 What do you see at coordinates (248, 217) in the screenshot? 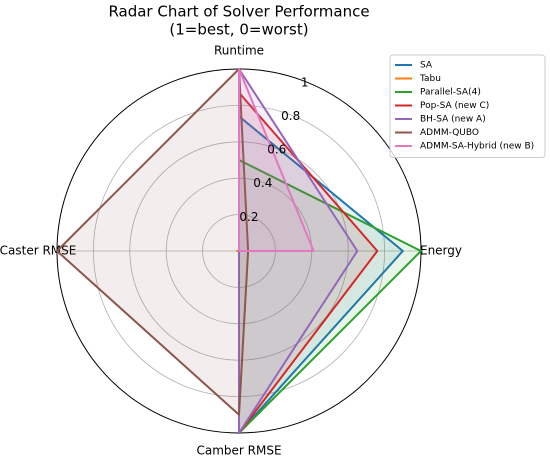
I see `r-tick-label: 0.2` at bounding box center [248, 217].